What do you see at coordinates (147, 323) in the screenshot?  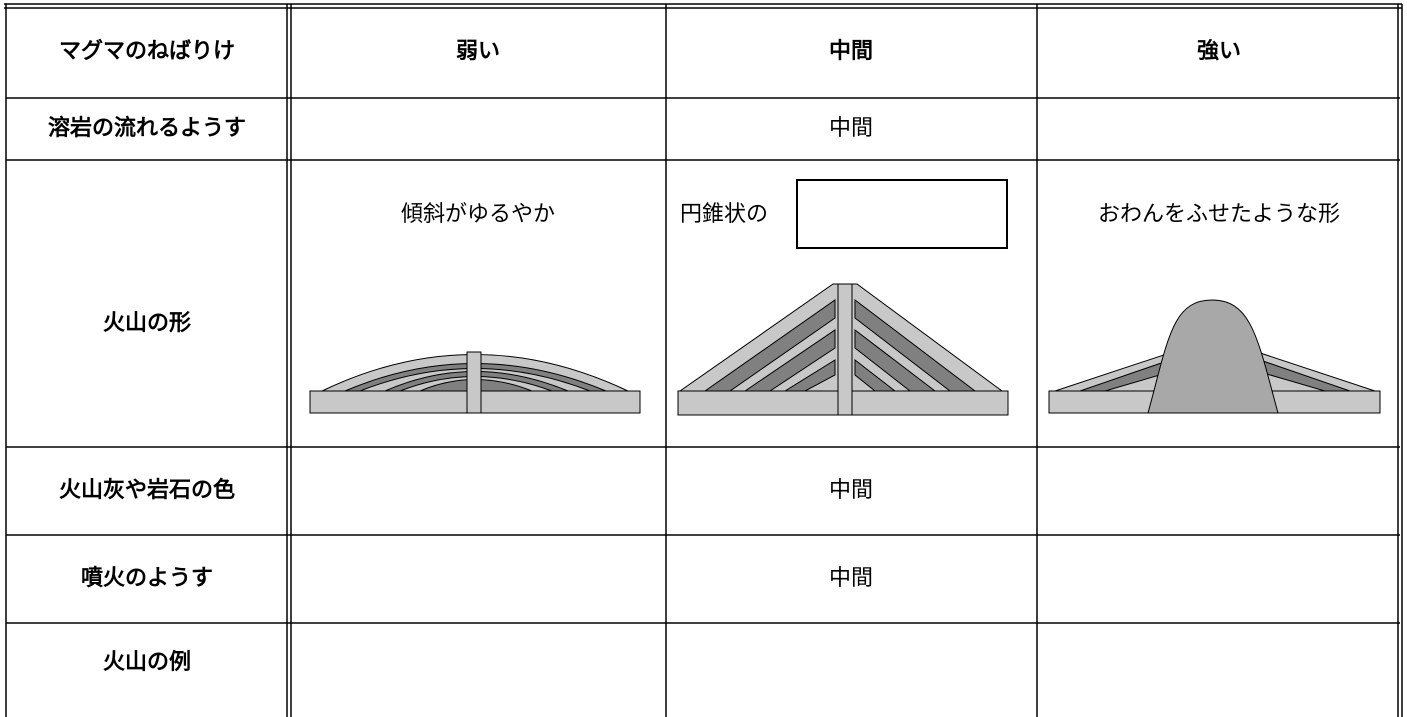 I see `row-label: 火山の形` at bounding box center [147, 323].